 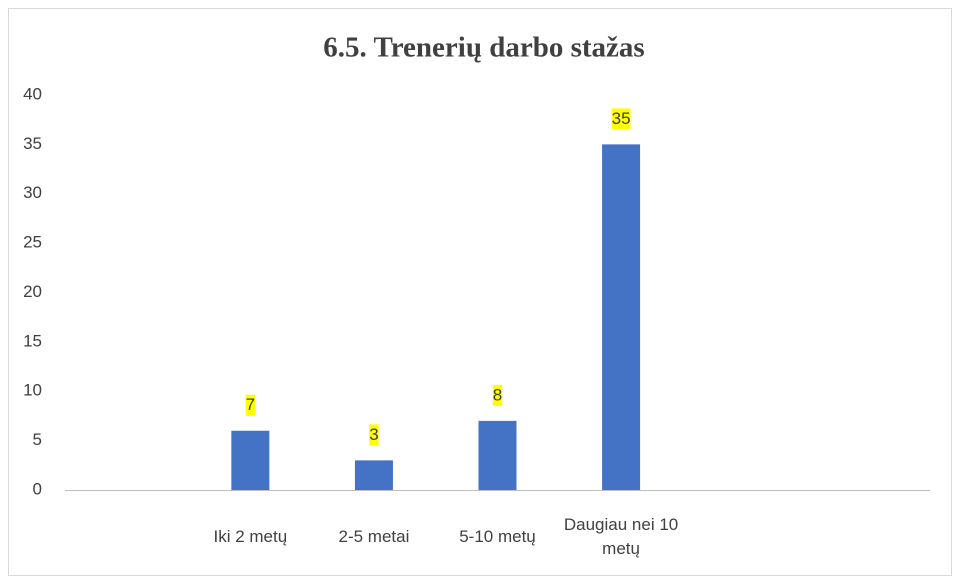 I want to click on y-tick-label: 30, so click(x=32, y=192).